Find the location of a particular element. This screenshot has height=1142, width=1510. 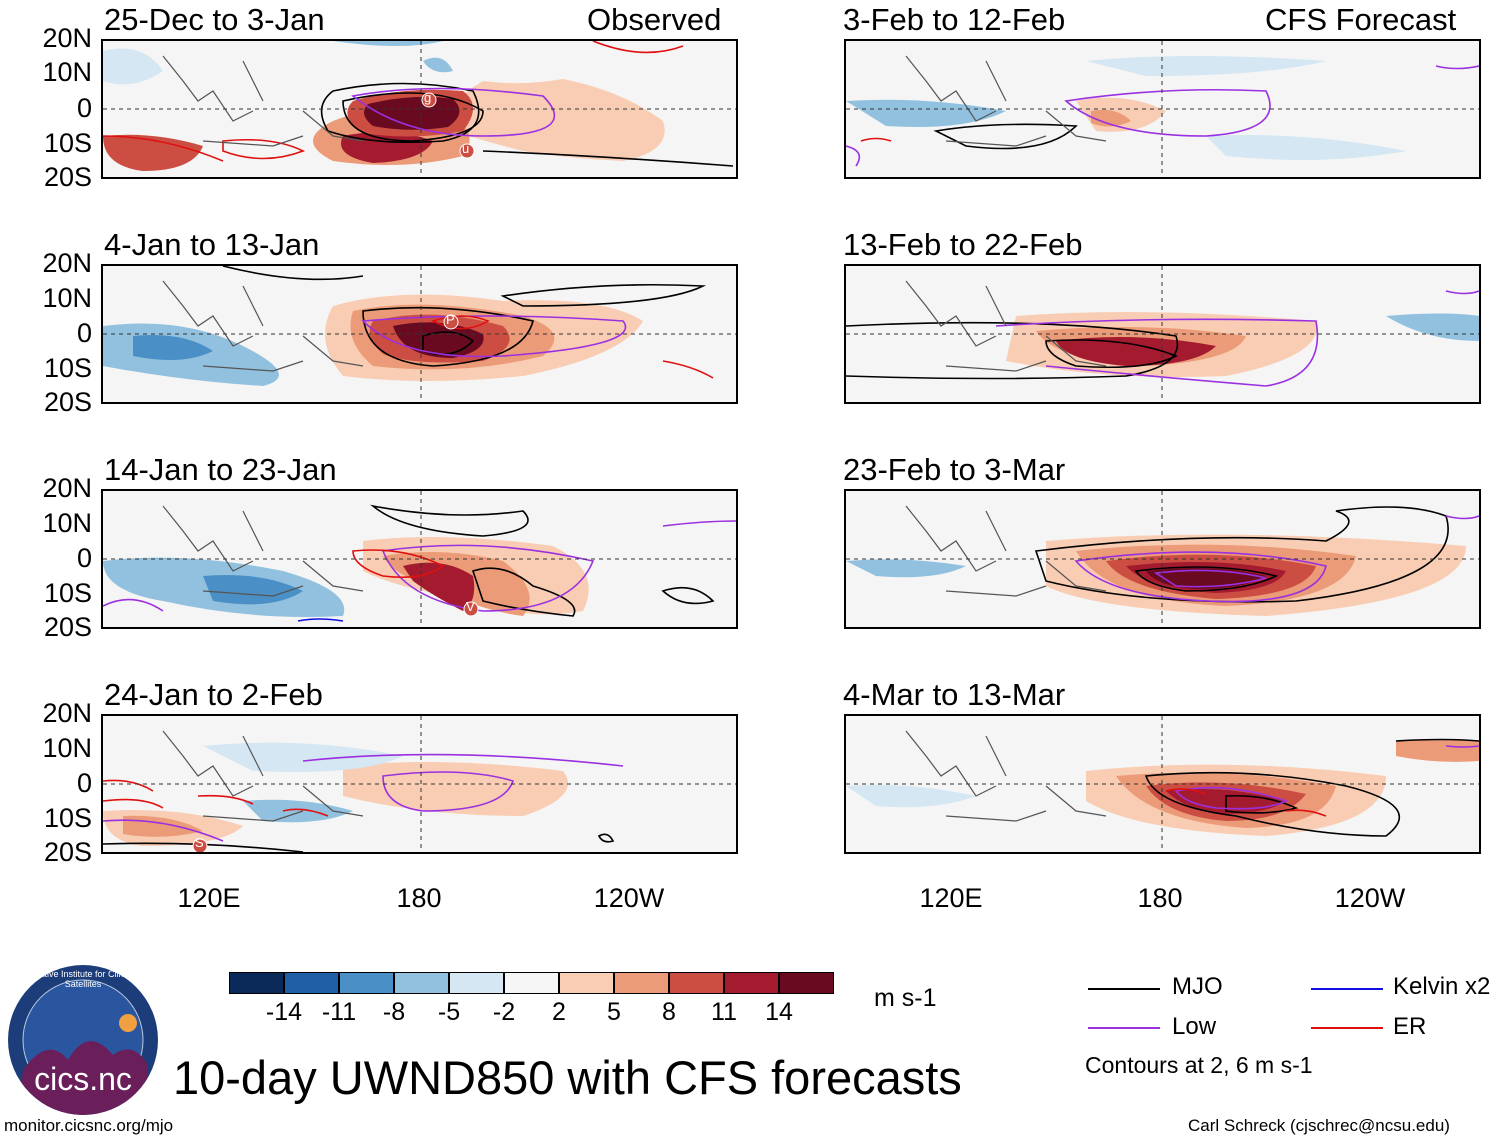

marker-label: V is located at coordinates (470, 606).